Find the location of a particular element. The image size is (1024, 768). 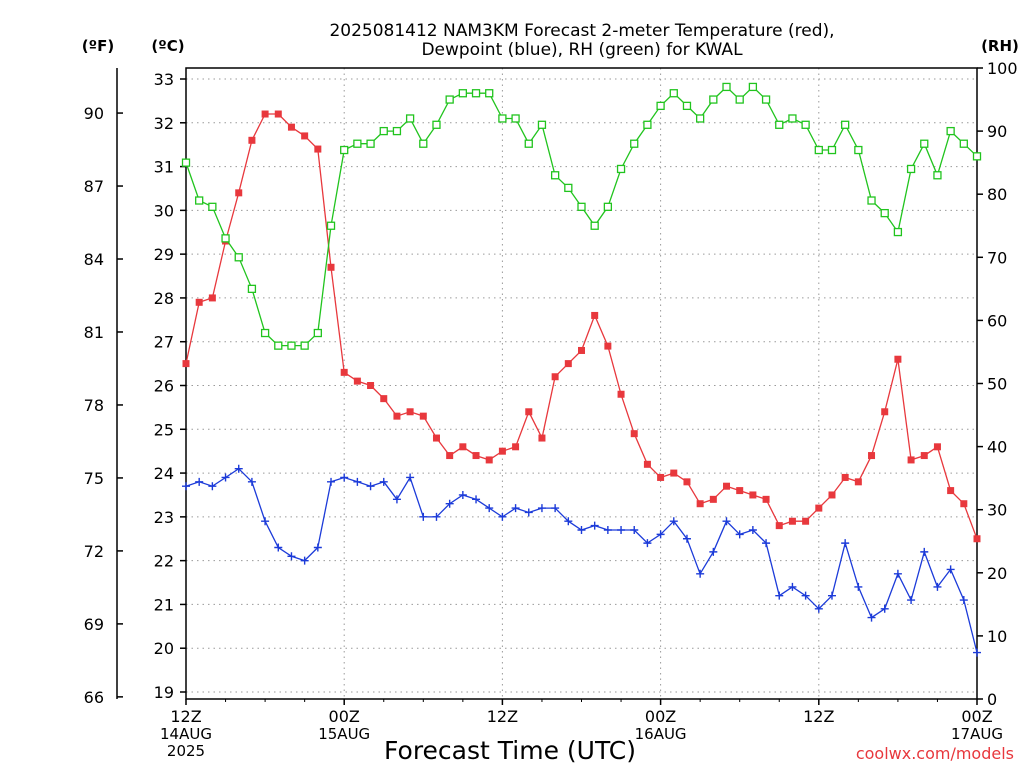

celsius-tick-label: 21 is located at coordinates (164, 604).